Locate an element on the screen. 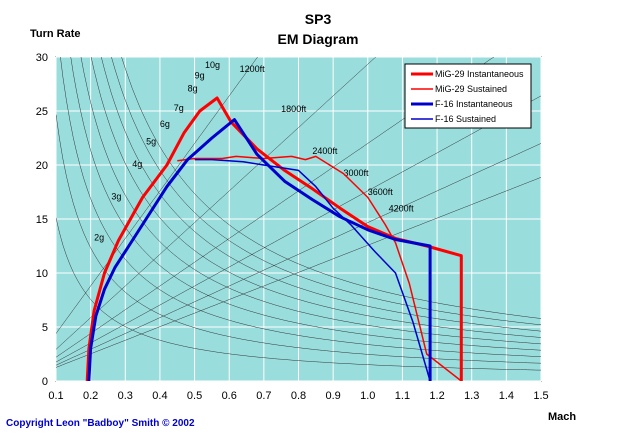 Image resolution: width=640 pixels, height=444 pixels. x-axis-title: Mach is located at coordinates (562, 417).